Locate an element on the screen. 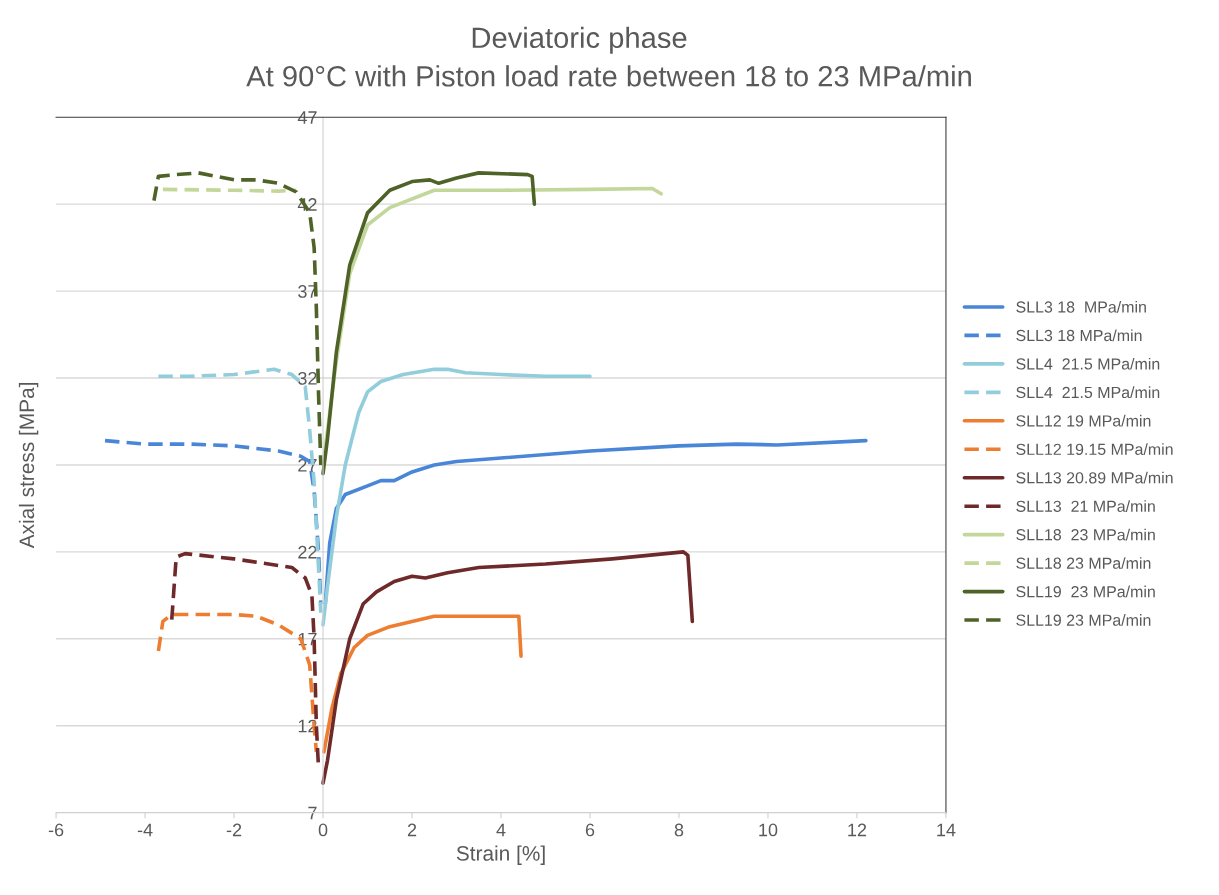  x-tick-label: 12 is located at coordinates (857, 830).